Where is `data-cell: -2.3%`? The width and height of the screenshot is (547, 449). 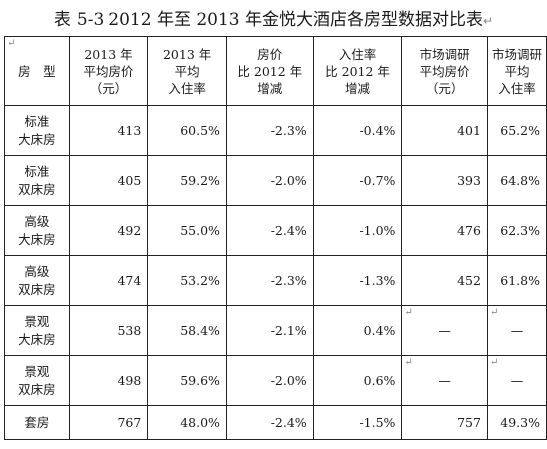
data-cell: -2.3% is located at coordinates (269, 280).